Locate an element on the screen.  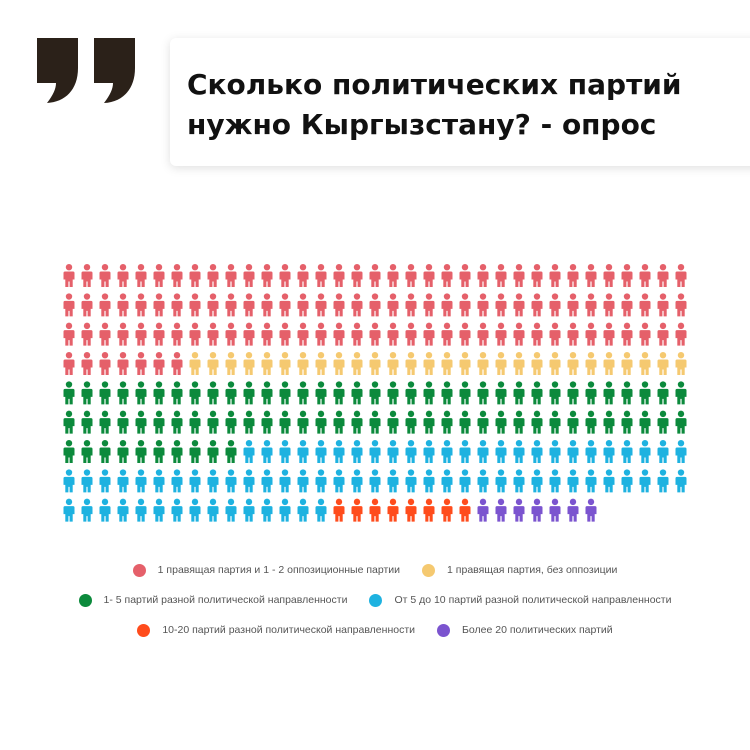
quote-icon is located at coordinates (86, 70).